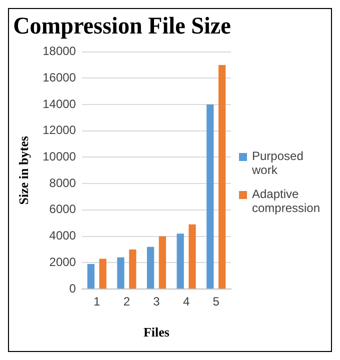 This screenshot has height=360, width=340. Describe the element at coordinates (59, 77) in the screenshot. I see `y-tick-label: 16000` at that location.